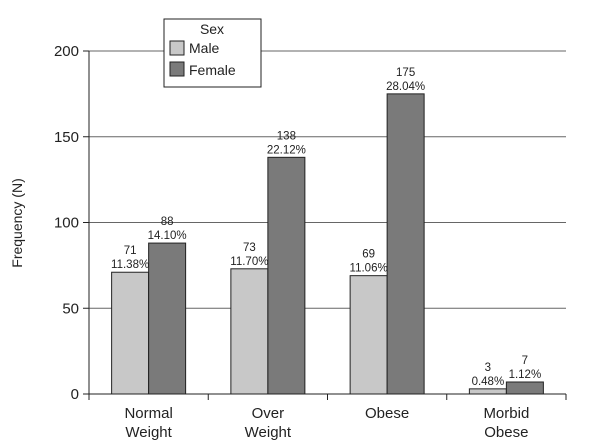  I want to click on legend: Sex Male Female, so click(212, 53).